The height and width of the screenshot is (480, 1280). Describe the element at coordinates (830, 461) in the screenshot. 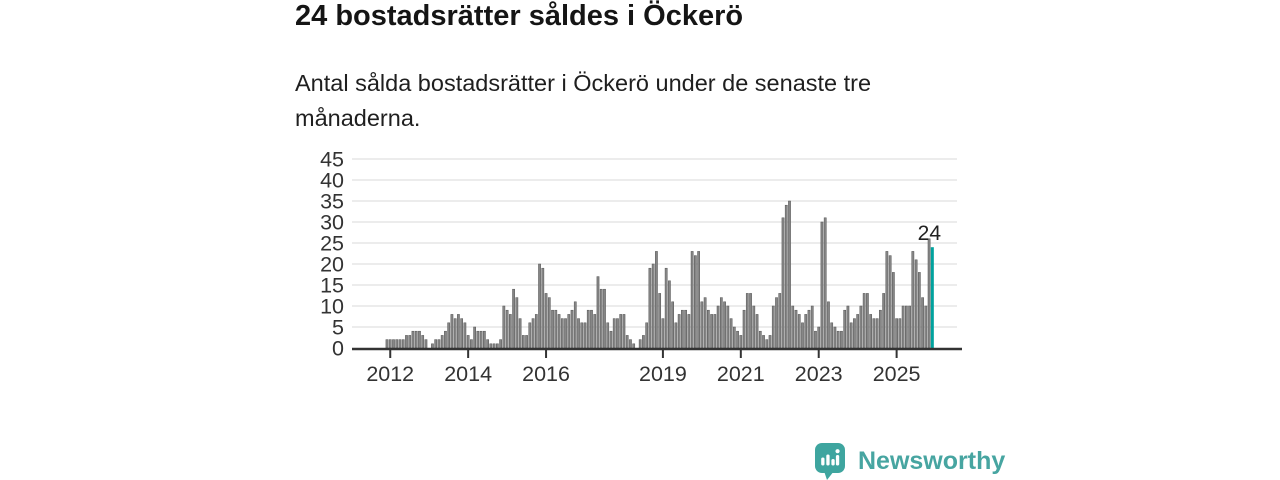

I see `newsworthy-bubble-icon` at that location.